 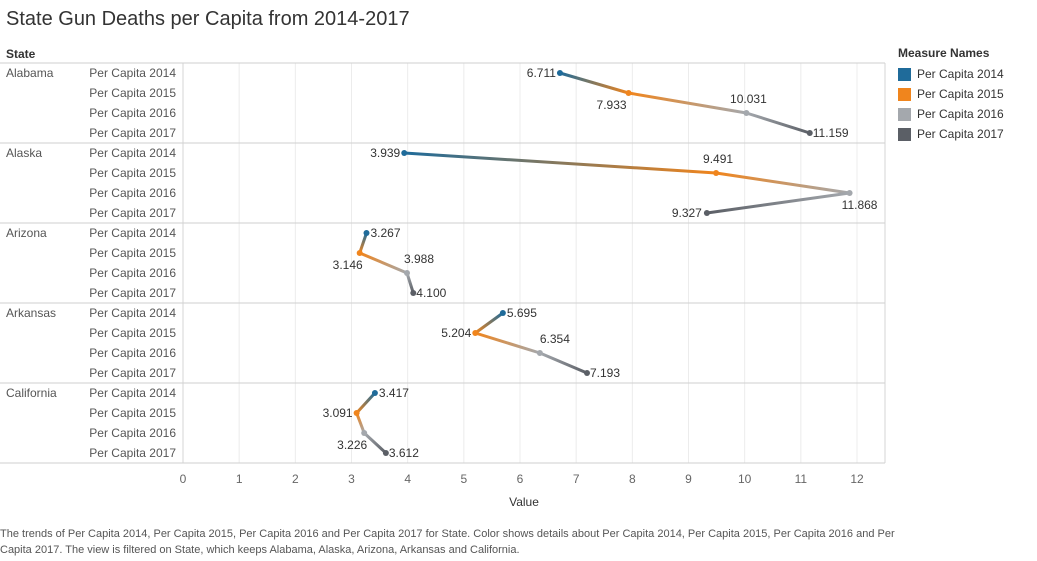 I want to click on data-label: 6.354, so click(x=555, y=339).